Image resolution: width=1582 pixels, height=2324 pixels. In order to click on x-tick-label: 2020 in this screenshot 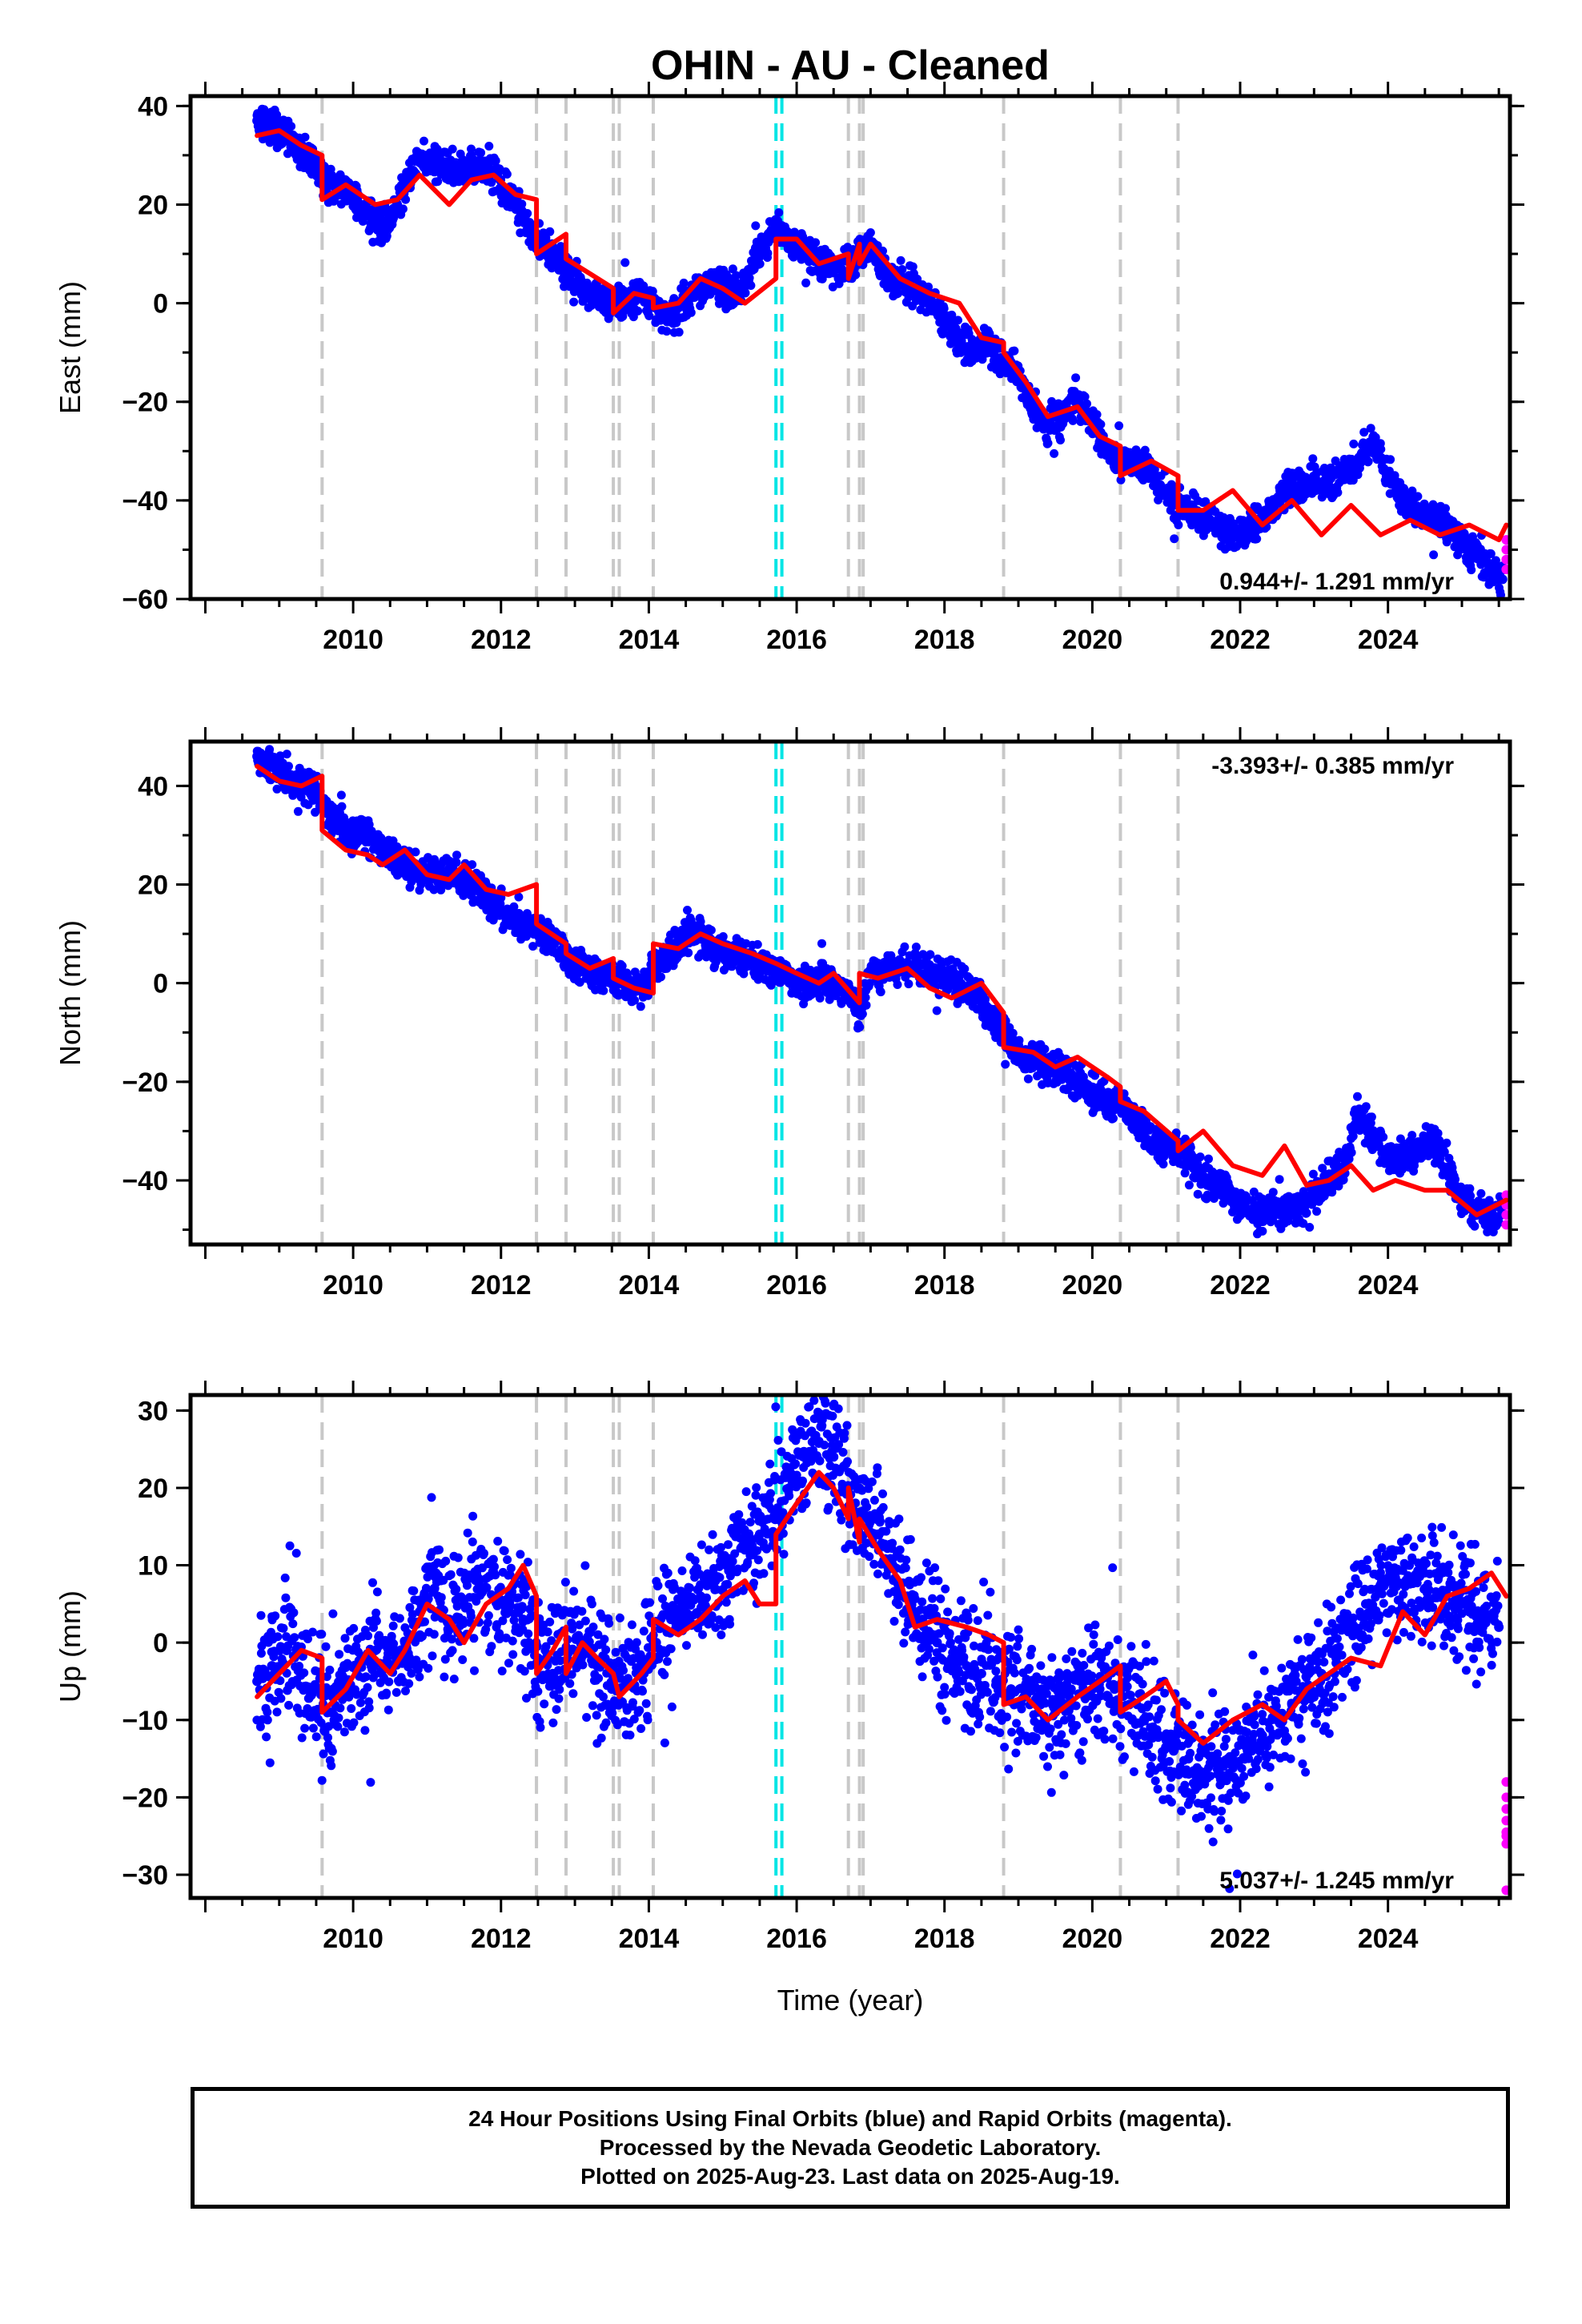, I will do `click(1092, 640)`.